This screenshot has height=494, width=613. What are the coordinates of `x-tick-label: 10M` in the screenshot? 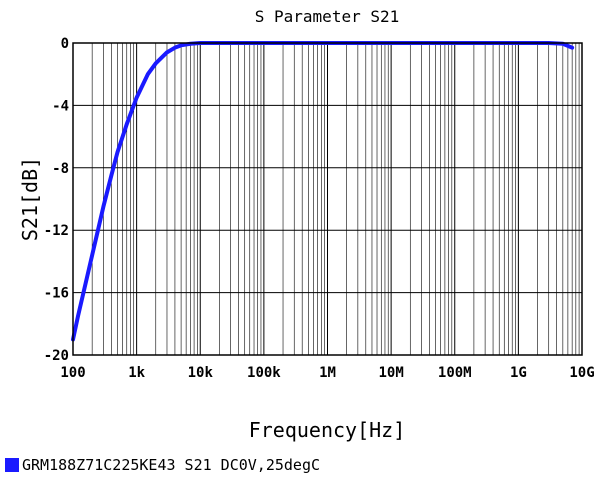 It's located at (390, 373).